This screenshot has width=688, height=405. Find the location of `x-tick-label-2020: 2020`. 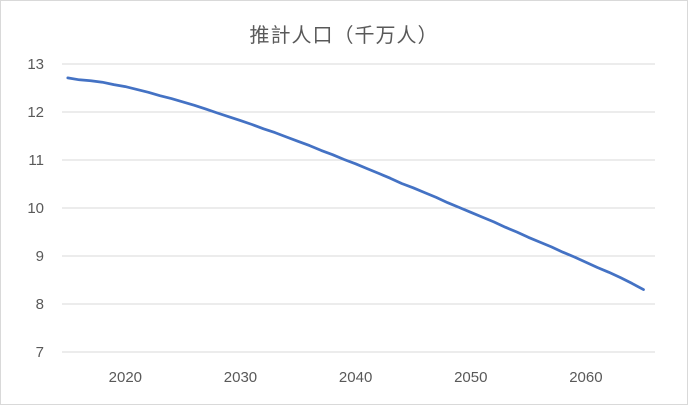

x-tick-label-2020: 2020 is located at coordinates (125, 377).